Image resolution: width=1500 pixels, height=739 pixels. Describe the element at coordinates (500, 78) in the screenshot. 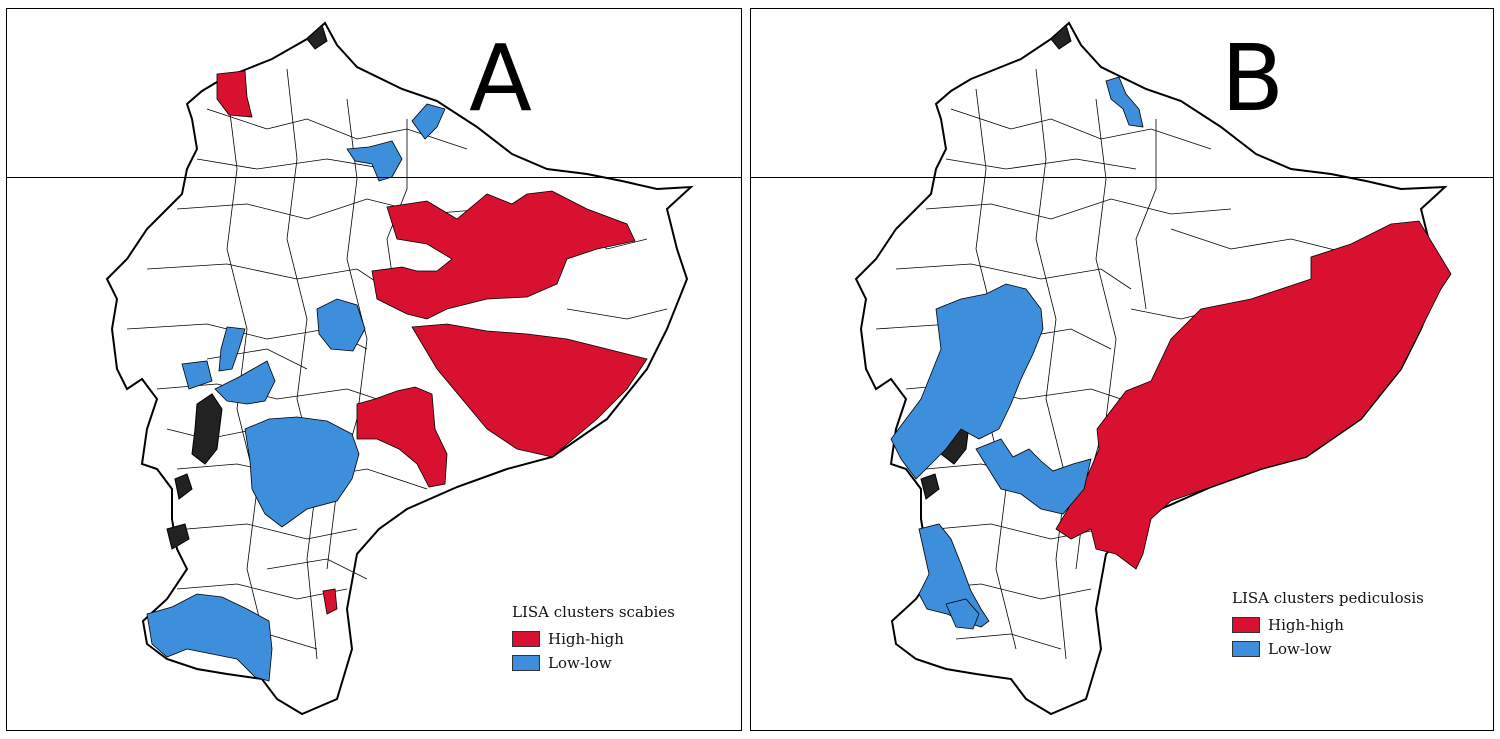

I see `panel-letter-a: A` at that location.